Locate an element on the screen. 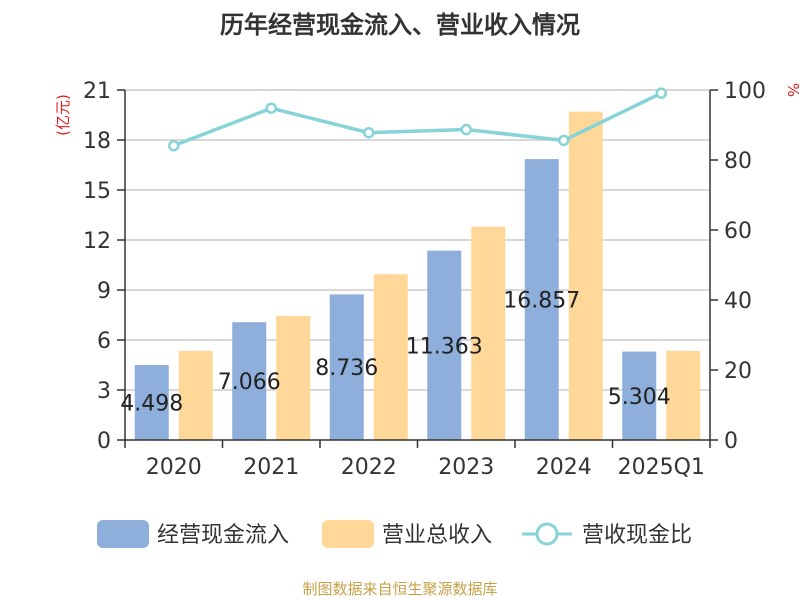 The height and width of the screenshot is (600, 800). legend-label-cash-inflow: 经营现金流入 is located at coordinates (223, 535).